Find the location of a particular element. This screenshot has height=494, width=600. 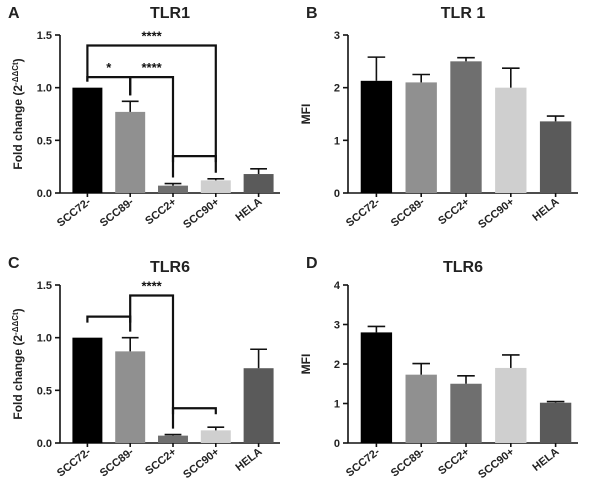

chart-title: TLR1 is located at coordinates (170, 13).